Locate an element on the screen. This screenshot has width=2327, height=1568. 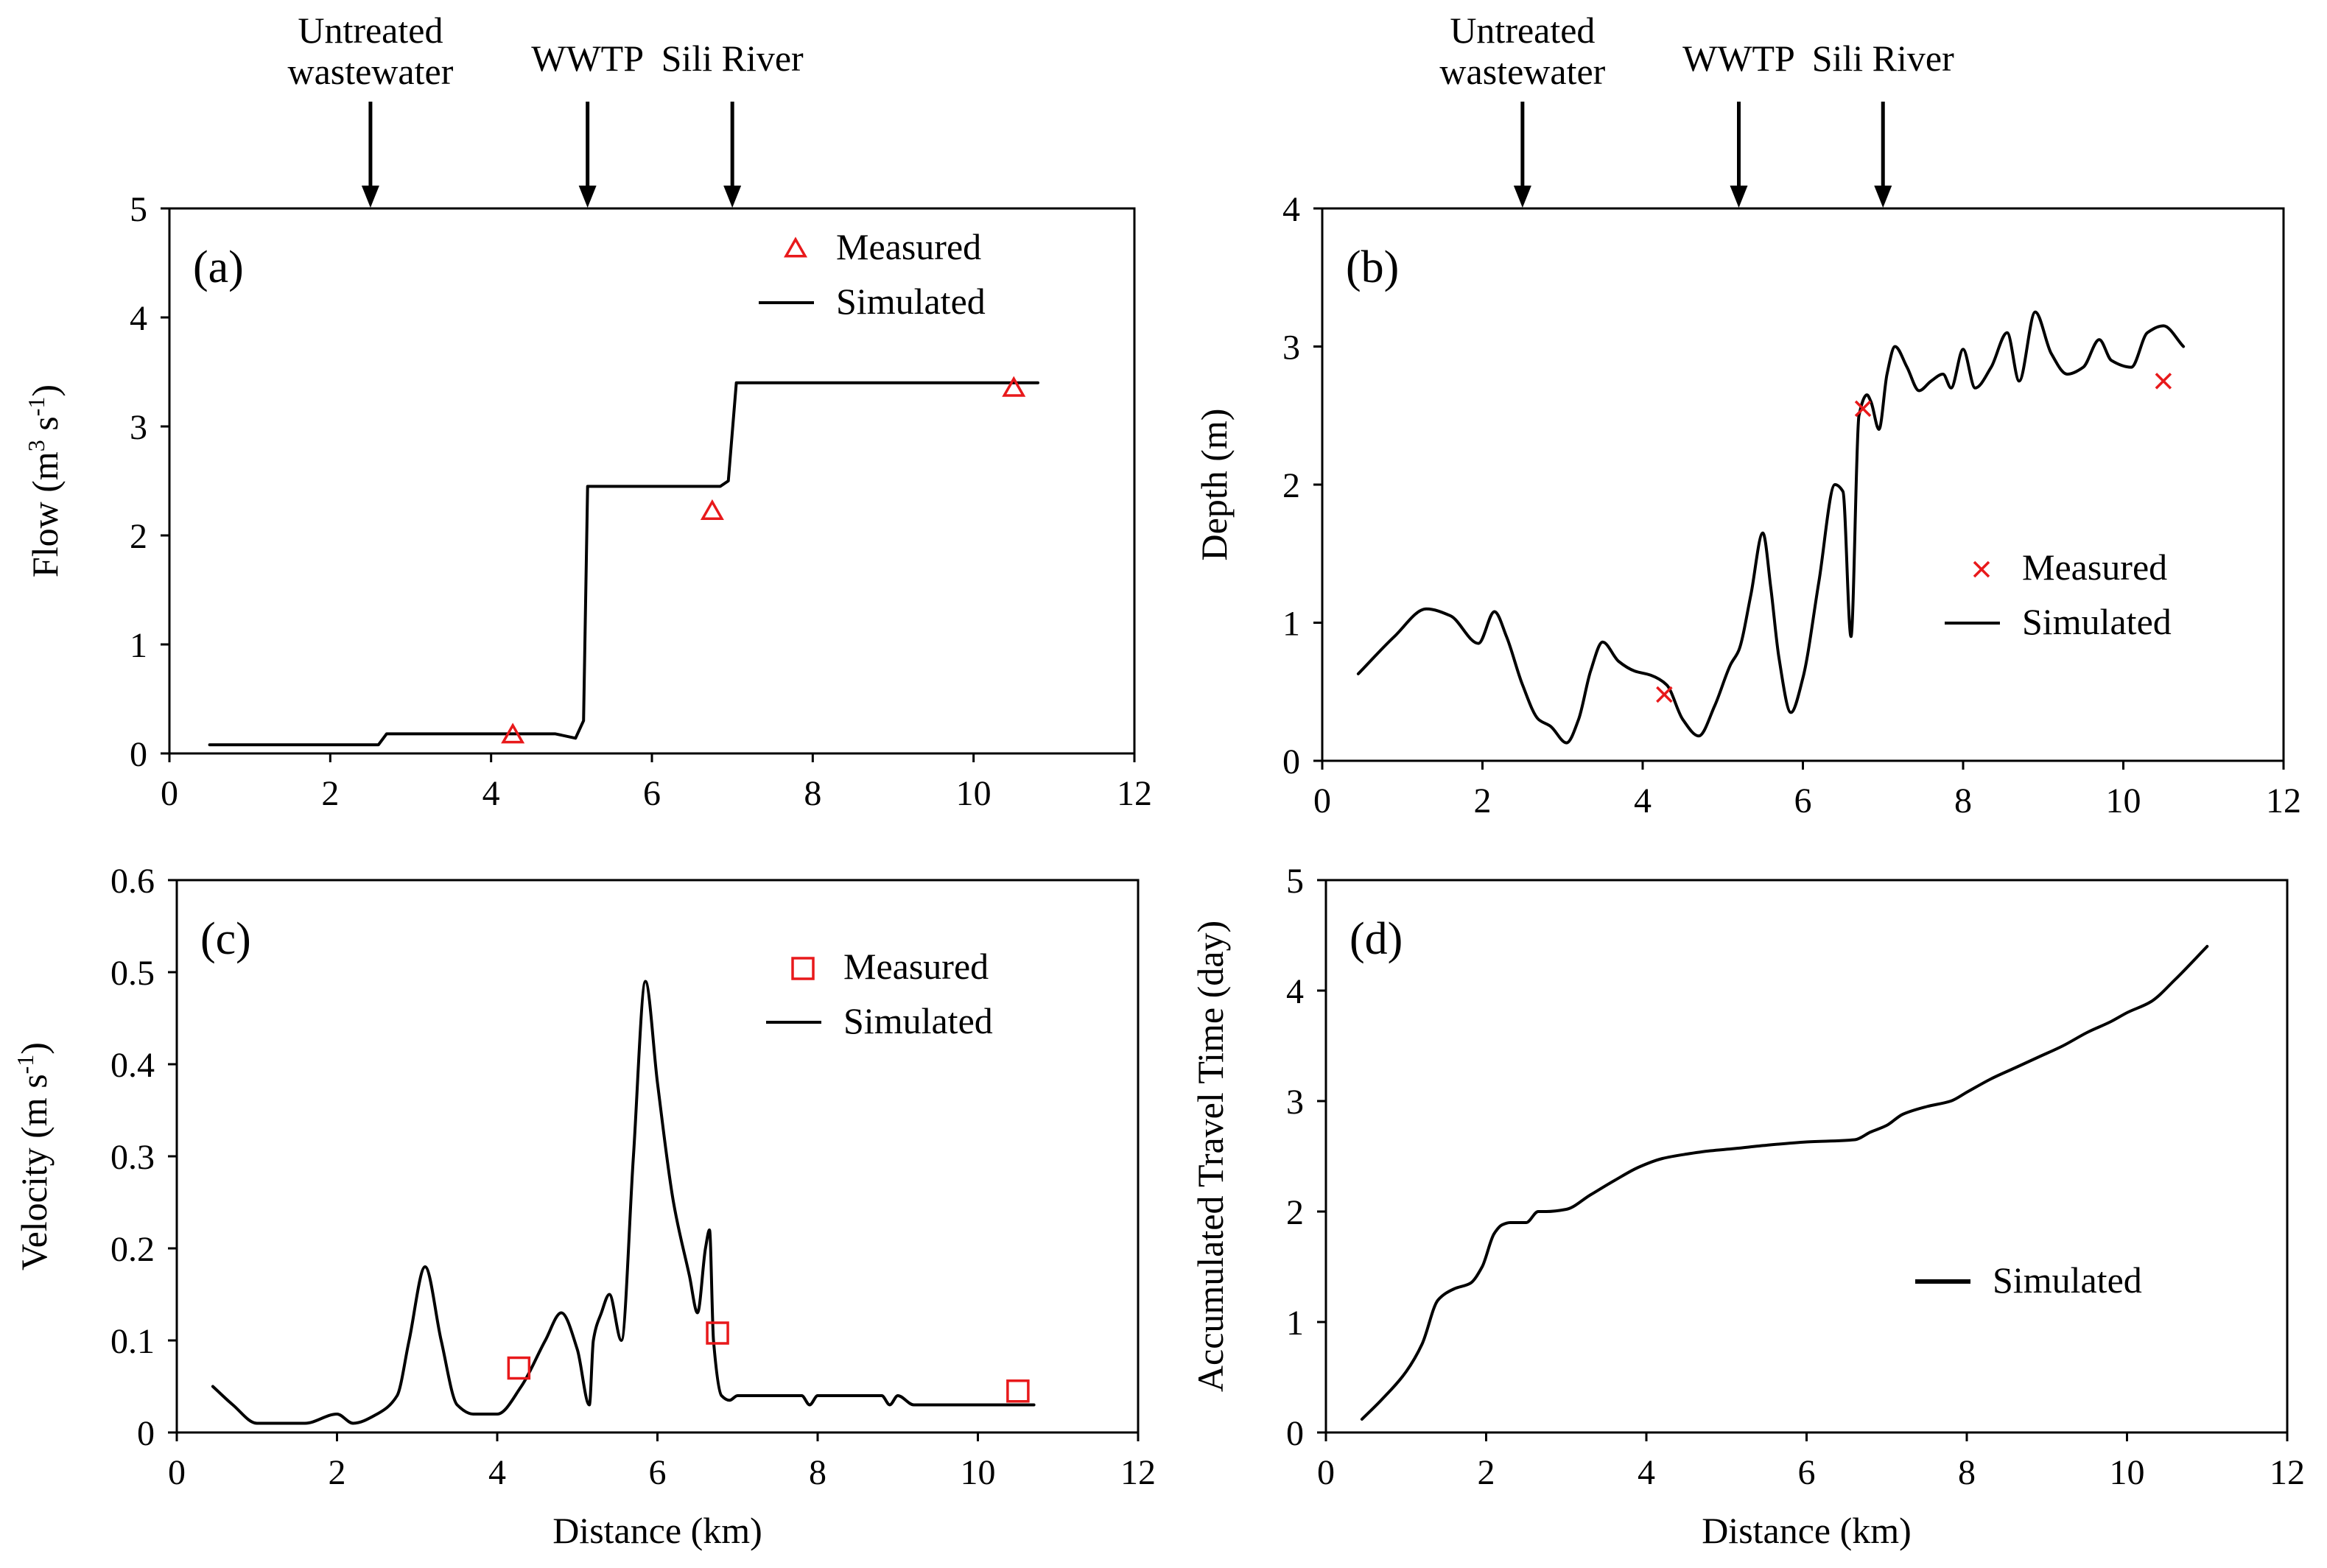
legend: Simulated is located at coordinates (2028, 1280).